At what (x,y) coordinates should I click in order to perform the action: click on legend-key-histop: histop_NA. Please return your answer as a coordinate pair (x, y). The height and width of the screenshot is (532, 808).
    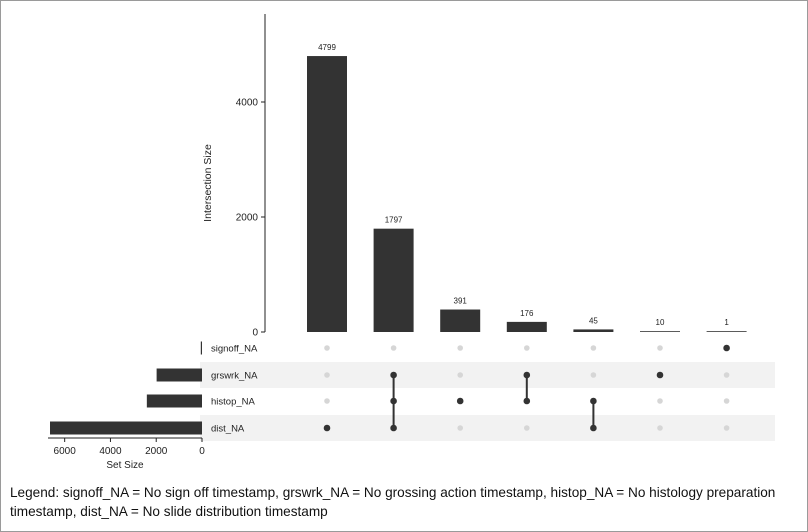
    Looking at the image, I should click on (581, 492).